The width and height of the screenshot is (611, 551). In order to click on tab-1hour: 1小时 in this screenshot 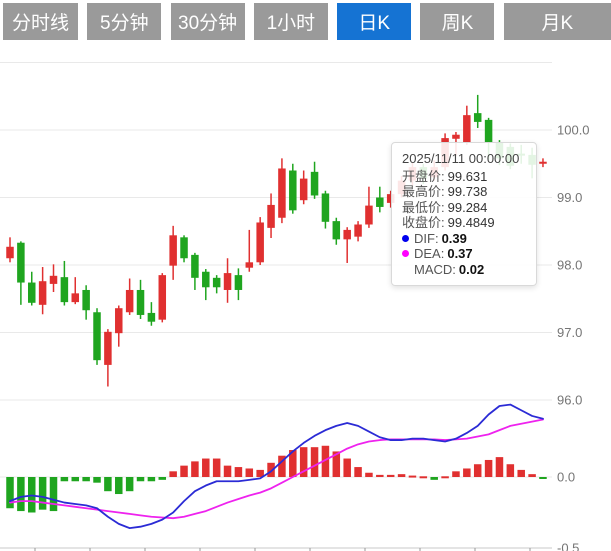, I will do `click(290, 21)`.